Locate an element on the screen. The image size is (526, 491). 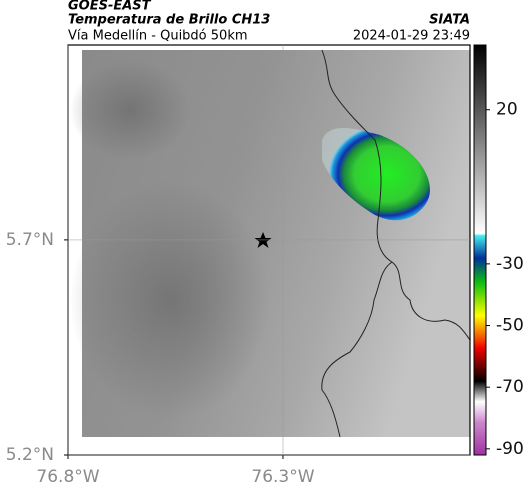
title: GOES-EAST is located at coordinates (110, 7).